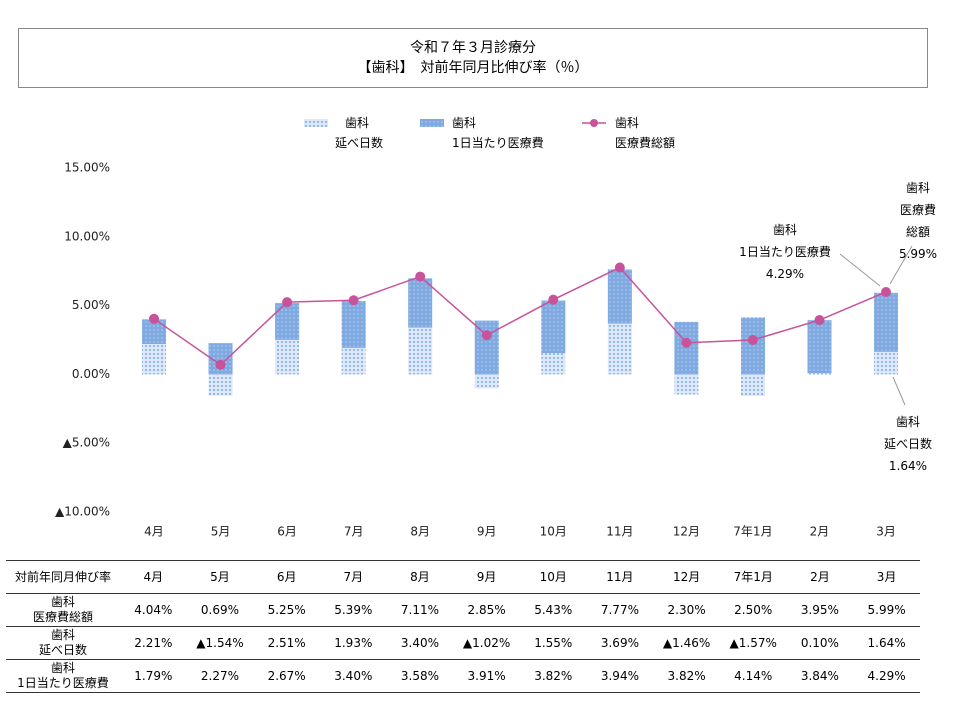 The height and width of the screenshot is (720, 960). What do you see at coordinates (553, 610) in the screenshot?
I see `table-cell: 5.43%` at bounding box center [553, 610].